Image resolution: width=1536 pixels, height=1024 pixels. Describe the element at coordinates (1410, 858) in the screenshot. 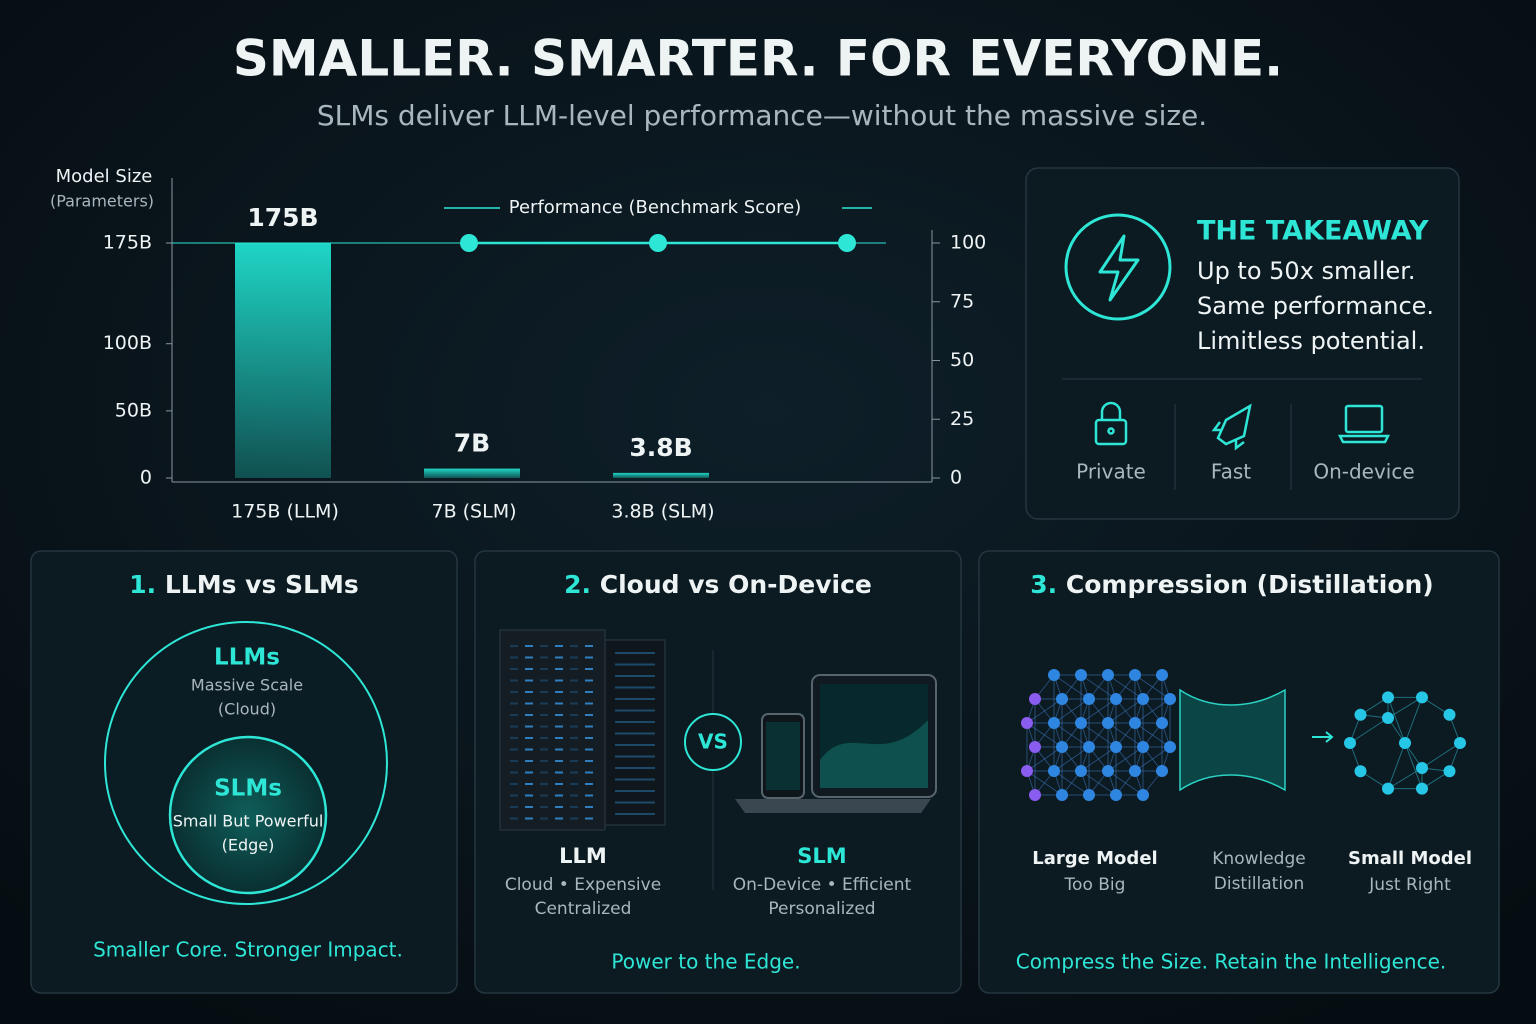

I see `model-title: Small Model` at that location.